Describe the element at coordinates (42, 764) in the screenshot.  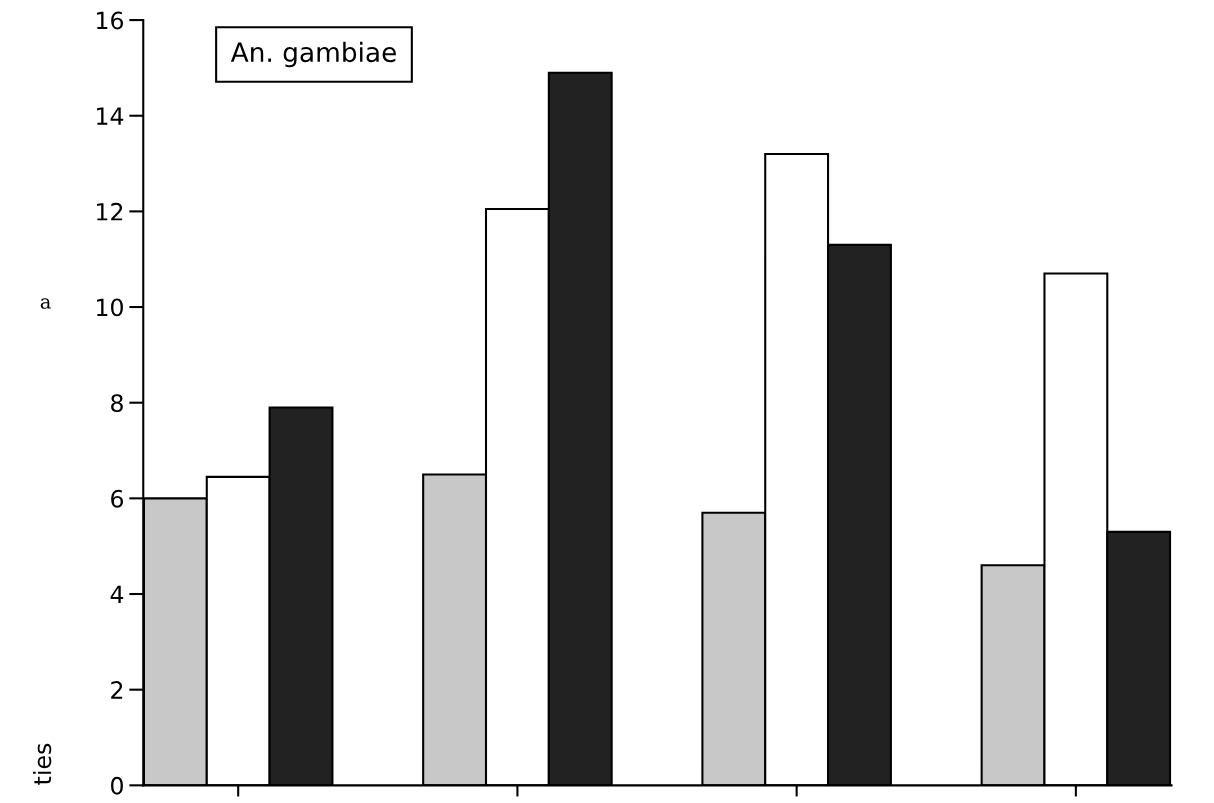
I see `y-axis-title: ties` at that location.